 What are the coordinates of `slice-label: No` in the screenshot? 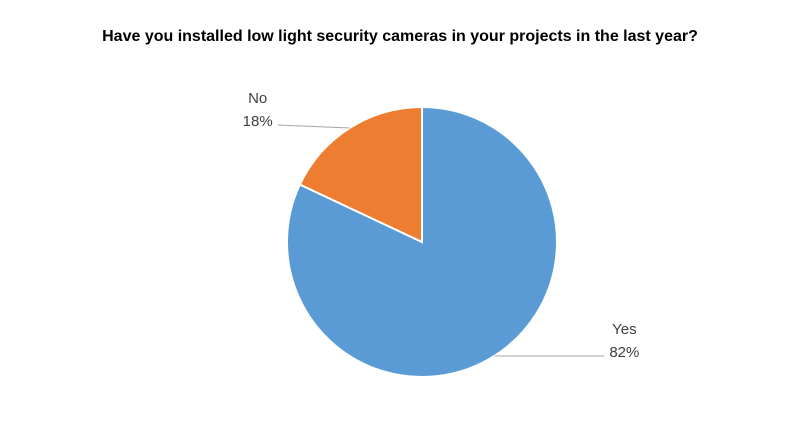 It's located at (257, 98).